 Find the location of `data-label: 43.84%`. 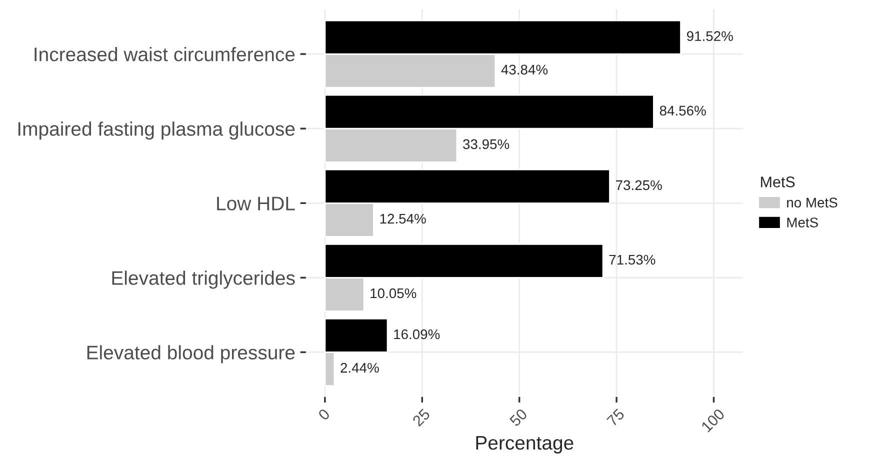

data-label: 43.84% is located at coordinates (524, 69).